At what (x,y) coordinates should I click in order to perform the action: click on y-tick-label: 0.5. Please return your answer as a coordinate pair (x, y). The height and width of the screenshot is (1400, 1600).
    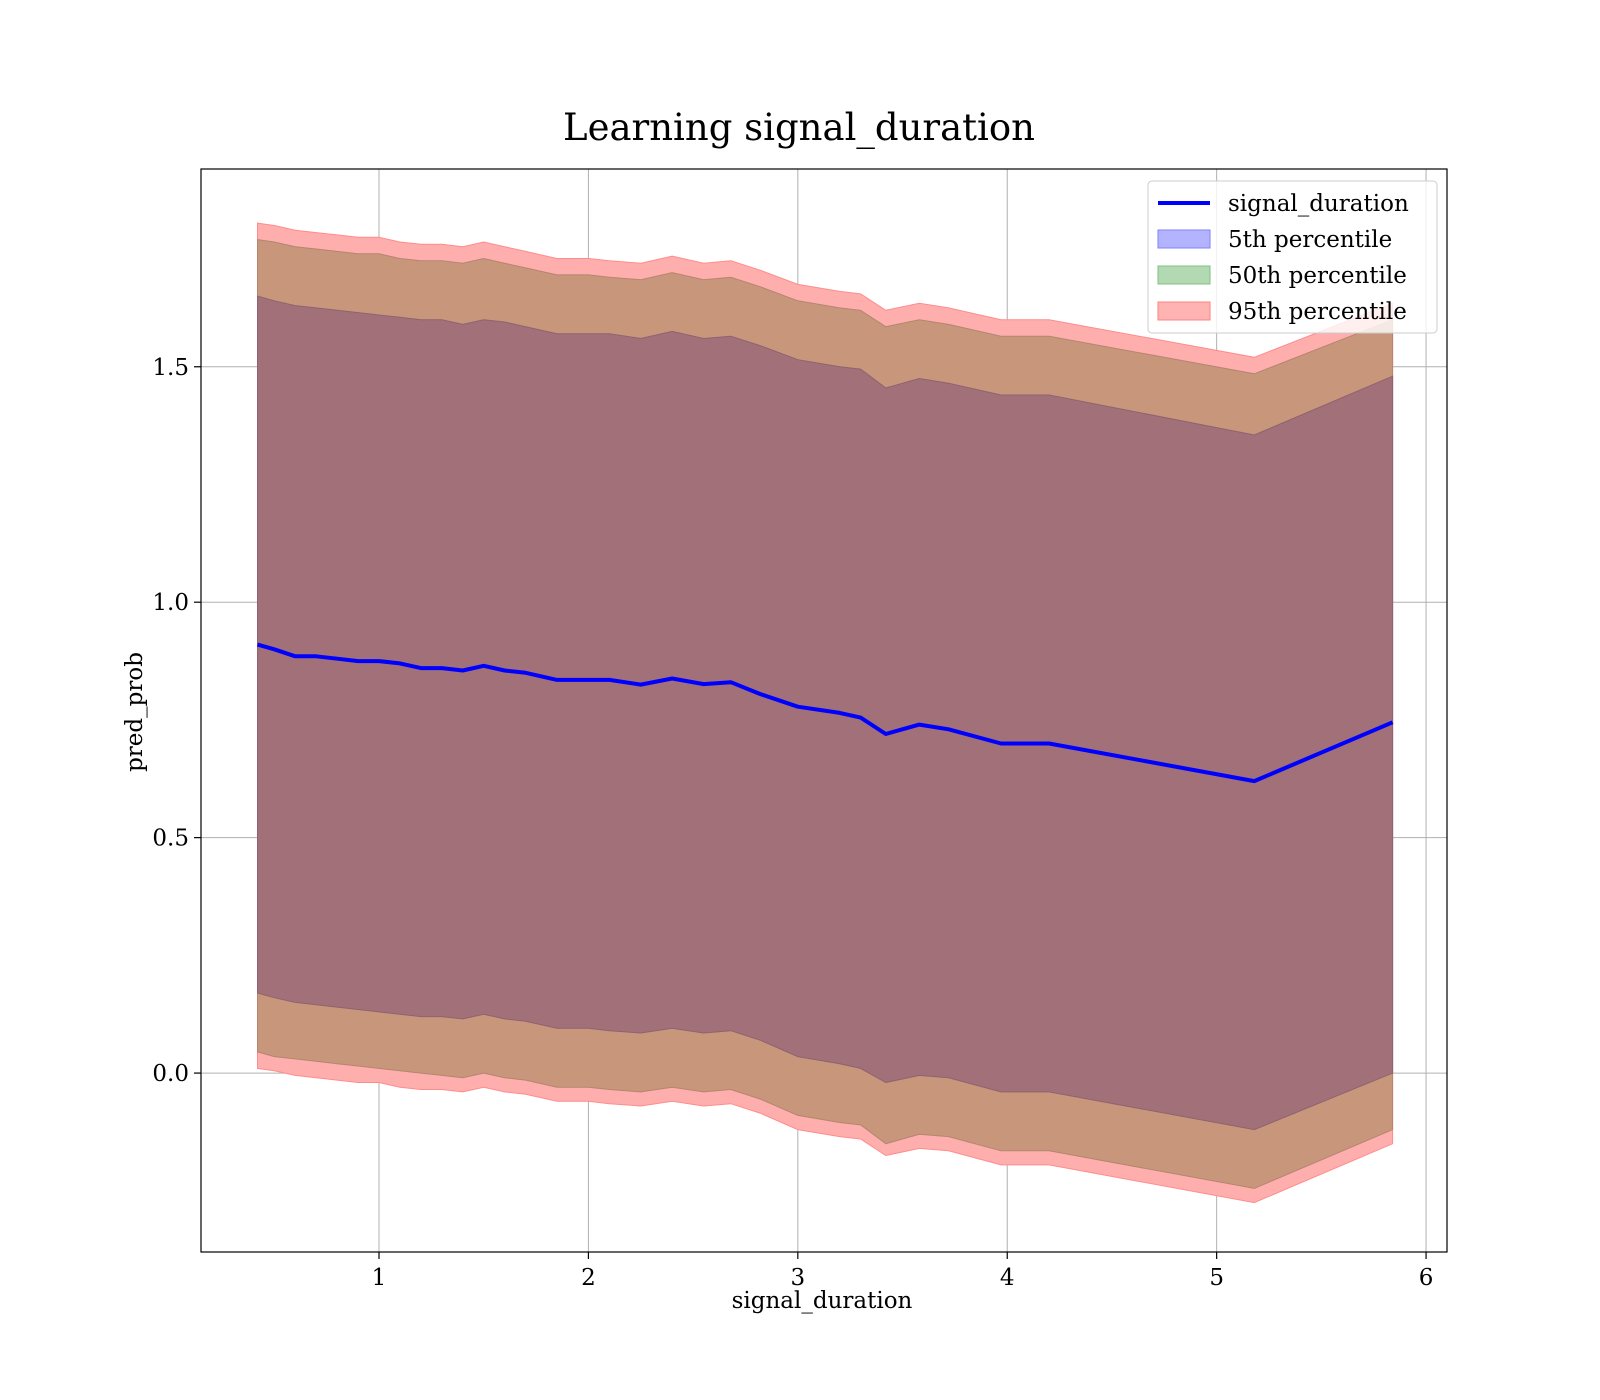
    Looking at the image, I should click on (170, 839).